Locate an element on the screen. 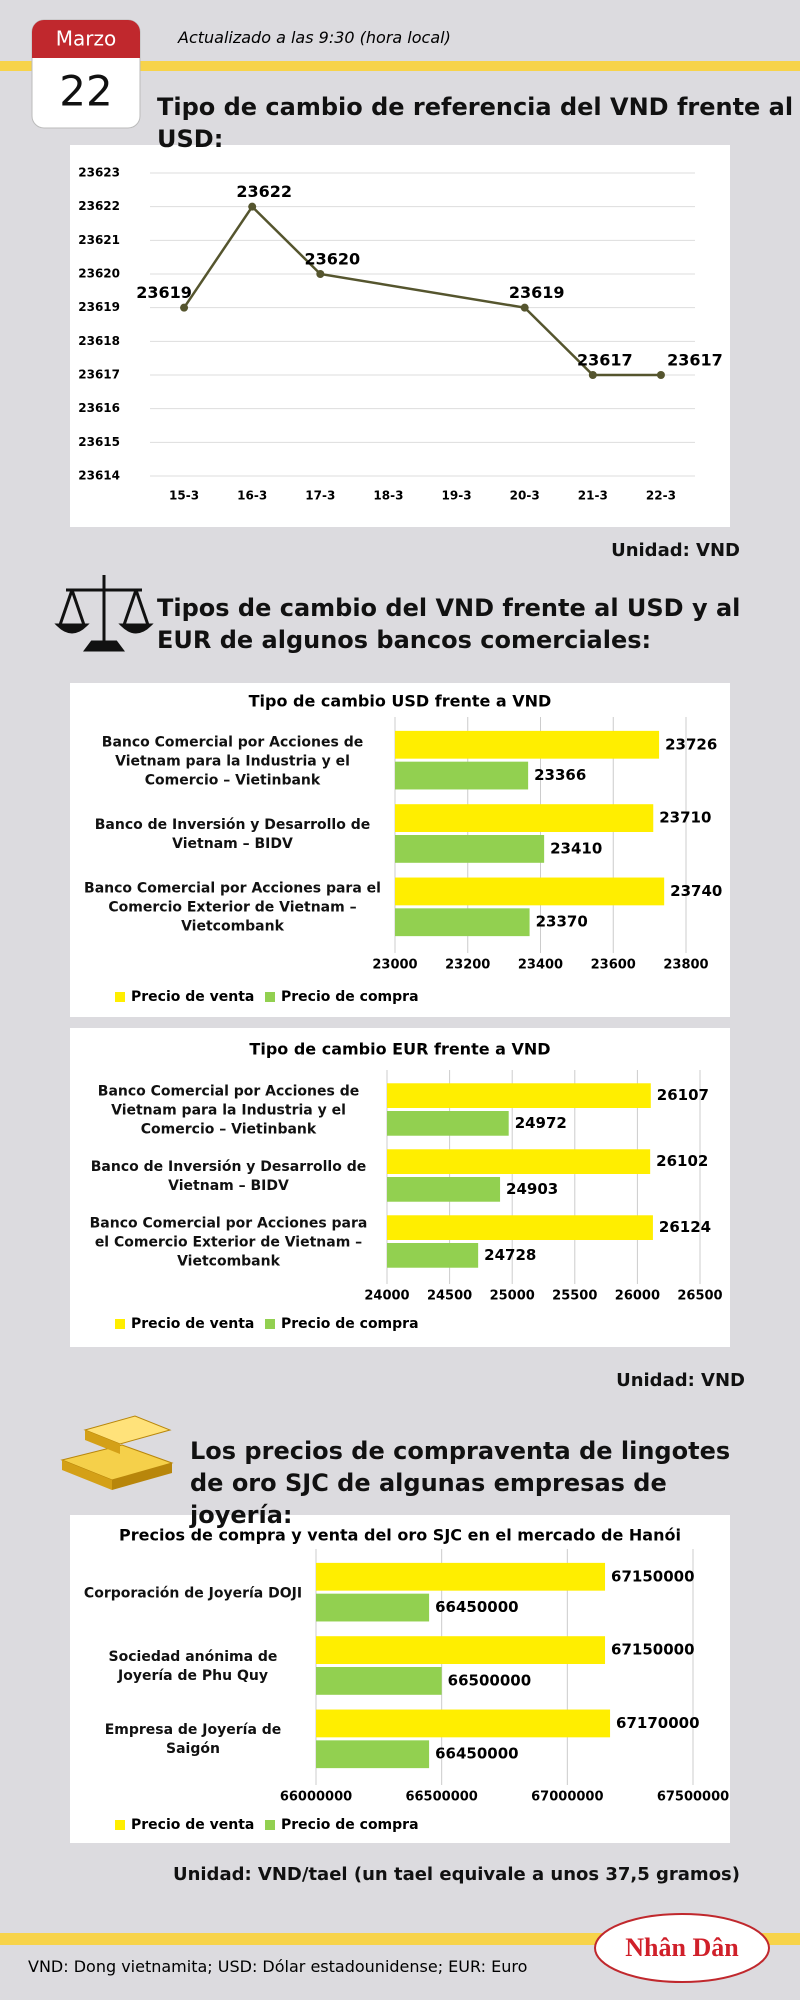 The height and width of the screenshot is (2000, 800). y-tick-label: 23616 is located at coordinates (99, 408).